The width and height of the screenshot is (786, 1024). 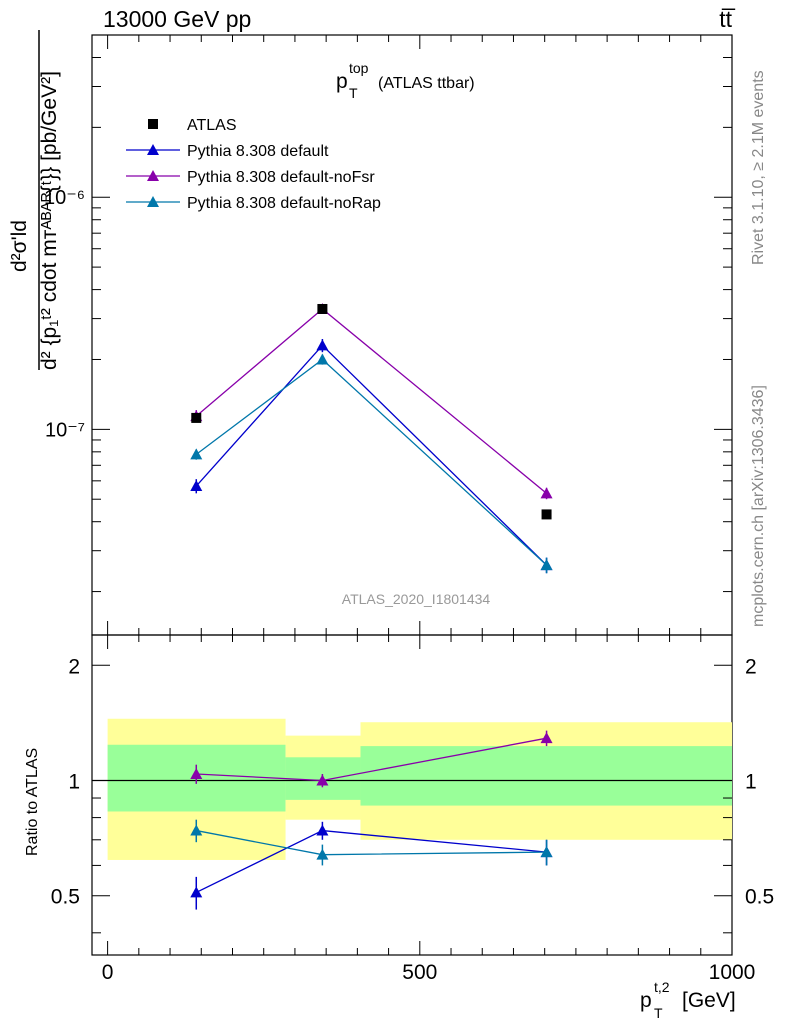 What do you see at coordinates (74, 666) in the screenshot?
I see `ratio-y-tick-label: 2` at bounding box center [74, 666].